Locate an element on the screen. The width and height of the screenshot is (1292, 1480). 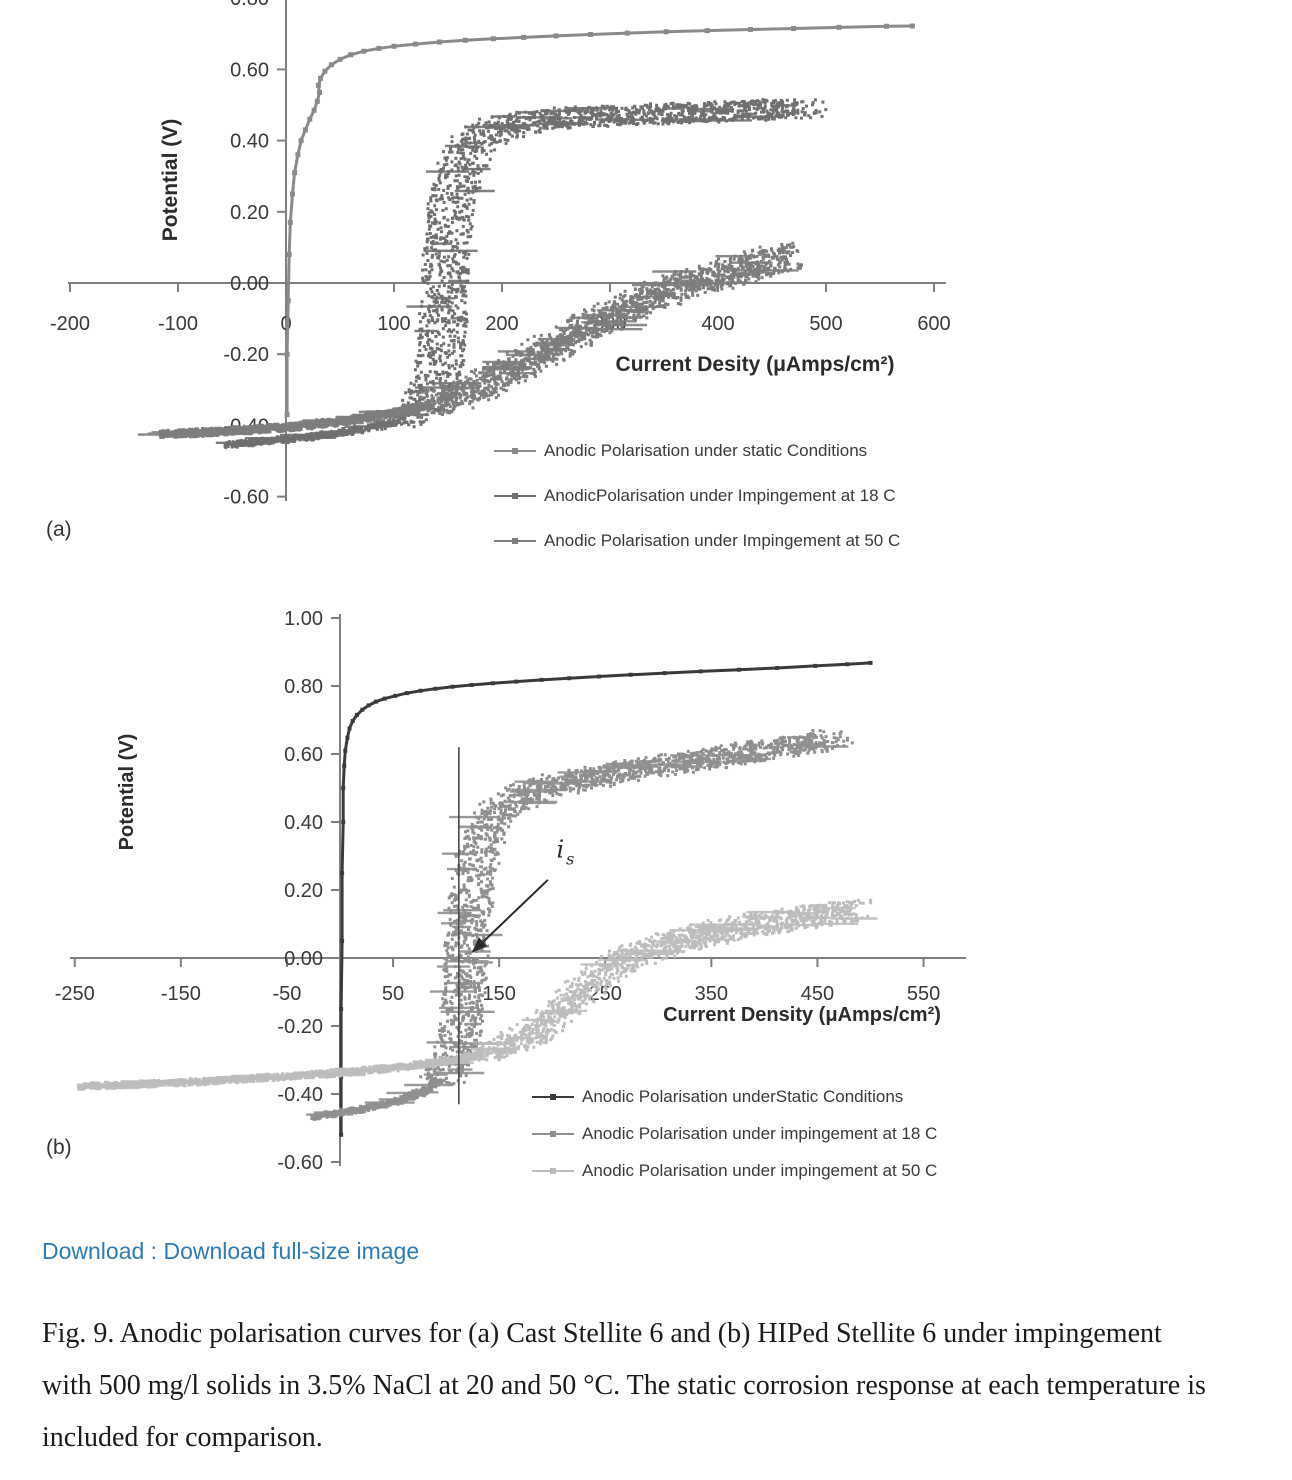
series-error-bars is located at coordinates (506, 274).